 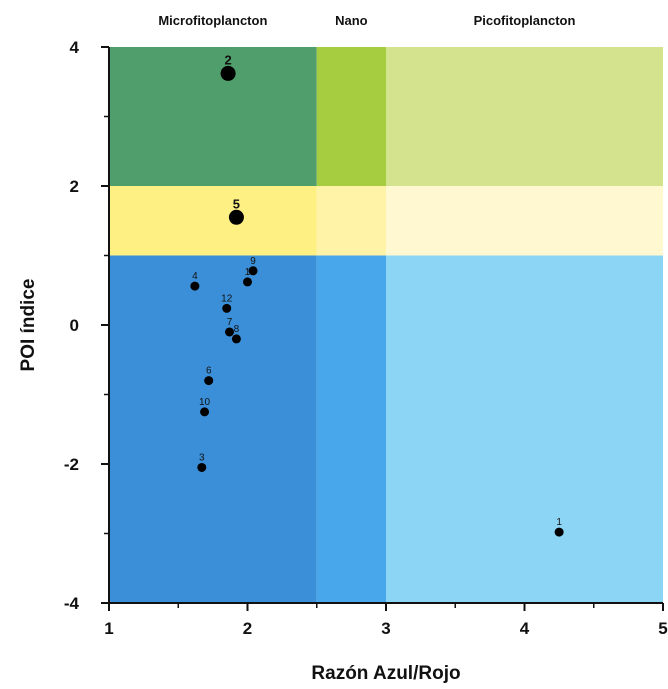 I want to click on data-point-label: 12, so click(x=227, y=298).